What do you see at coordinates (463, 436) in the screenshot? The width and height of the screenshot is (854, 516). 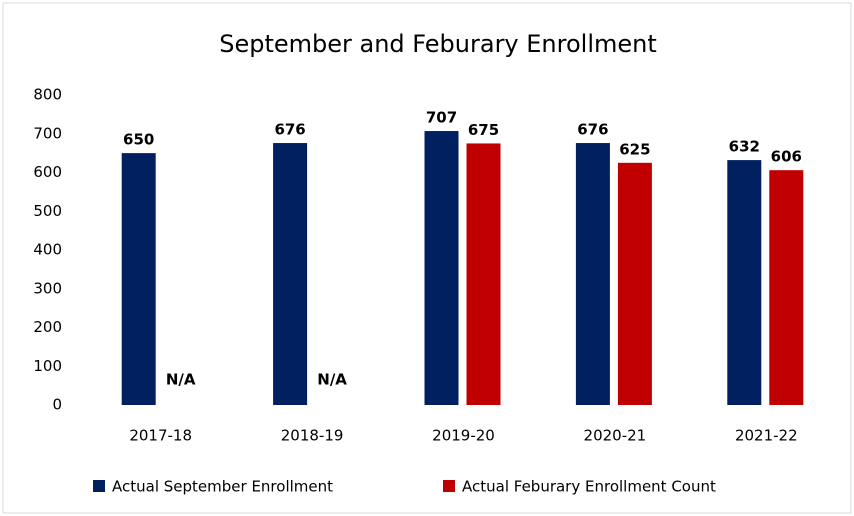 I see `x-tick-label: 2019-20` at bounding box center [463, 436].